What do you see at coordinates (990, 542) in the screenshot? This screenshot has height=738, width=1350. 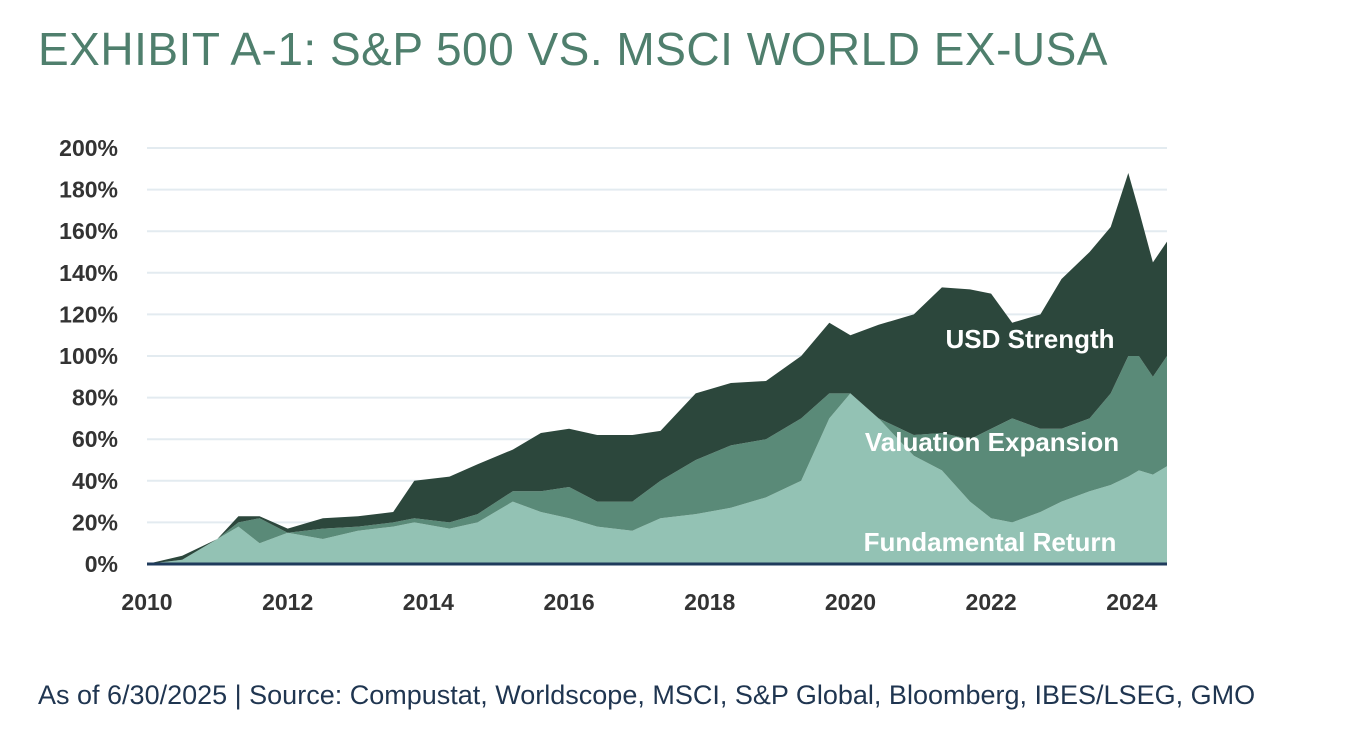 I see `area-label: Fundamental Return` at bounding box center [990, 542].